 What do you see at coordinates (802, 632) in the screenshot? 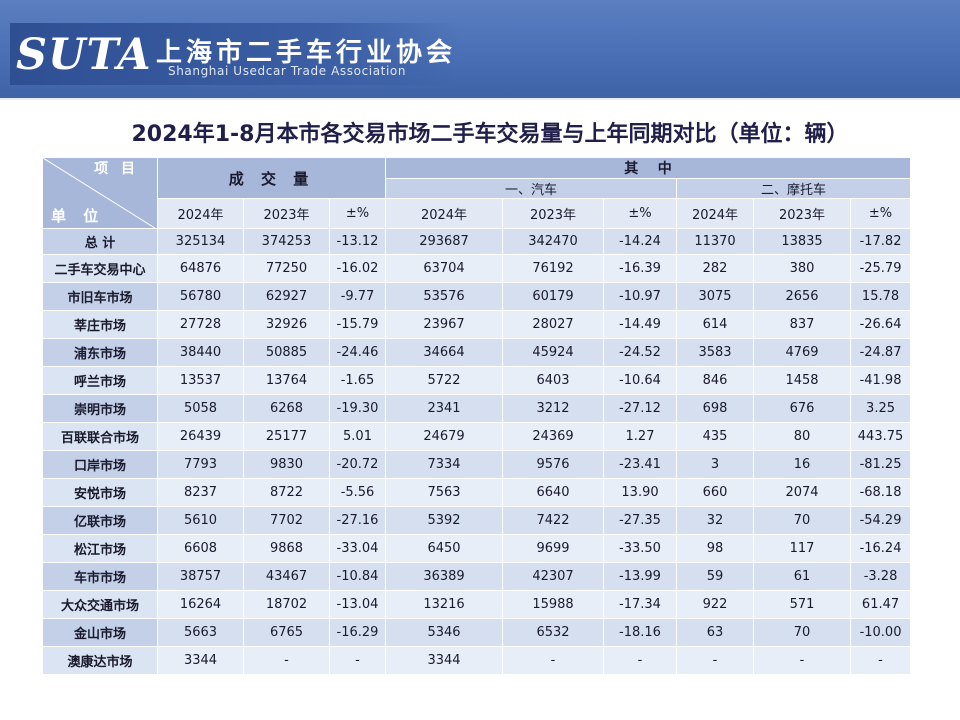
I see `table-cell: 70` at bounding box center [802, 632].